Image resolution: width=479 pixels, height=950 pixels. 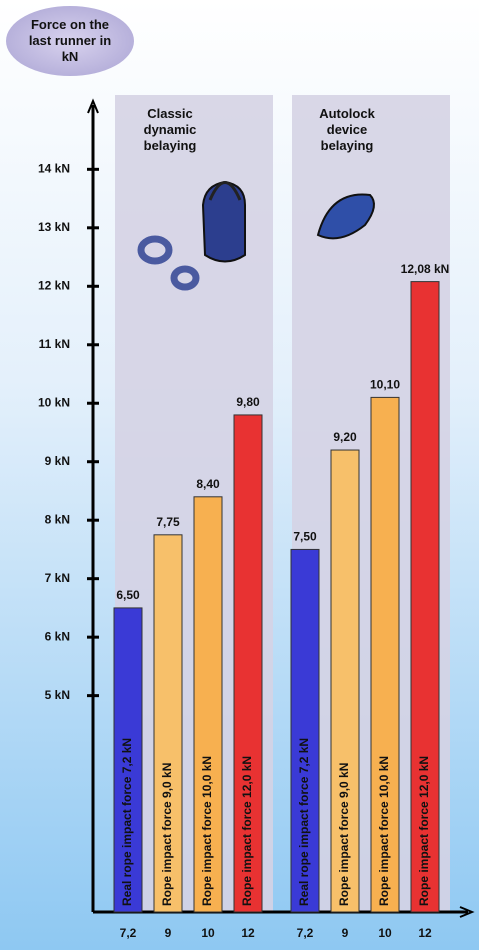 What do you see at coordinates (57, 519) in the screenshot?
I see `y-tick-label: 8 kN` at bounding box center [57, 519].